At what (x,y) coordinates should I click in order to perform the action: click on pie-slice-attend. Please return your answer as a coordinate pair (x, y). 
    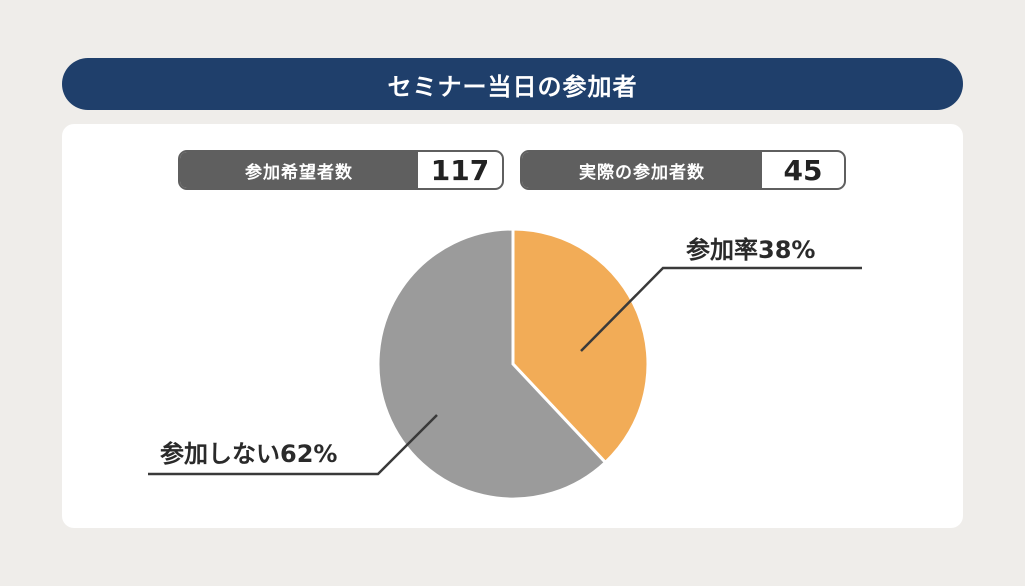
    Looking at the image, I should click on (580, 346).